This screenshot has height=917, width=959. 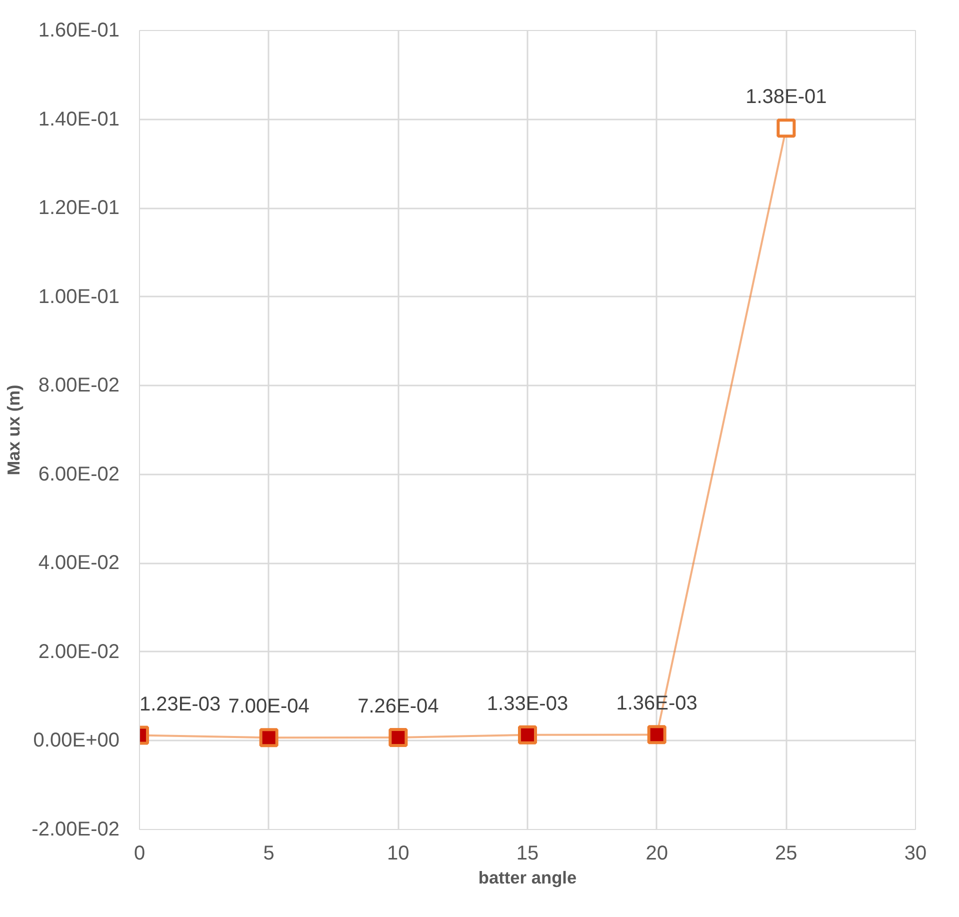 What do you see at coordinates (180, 704) in the screenshot?
I see `data-label: 1.23E-03` at bounding box center [180, 704].